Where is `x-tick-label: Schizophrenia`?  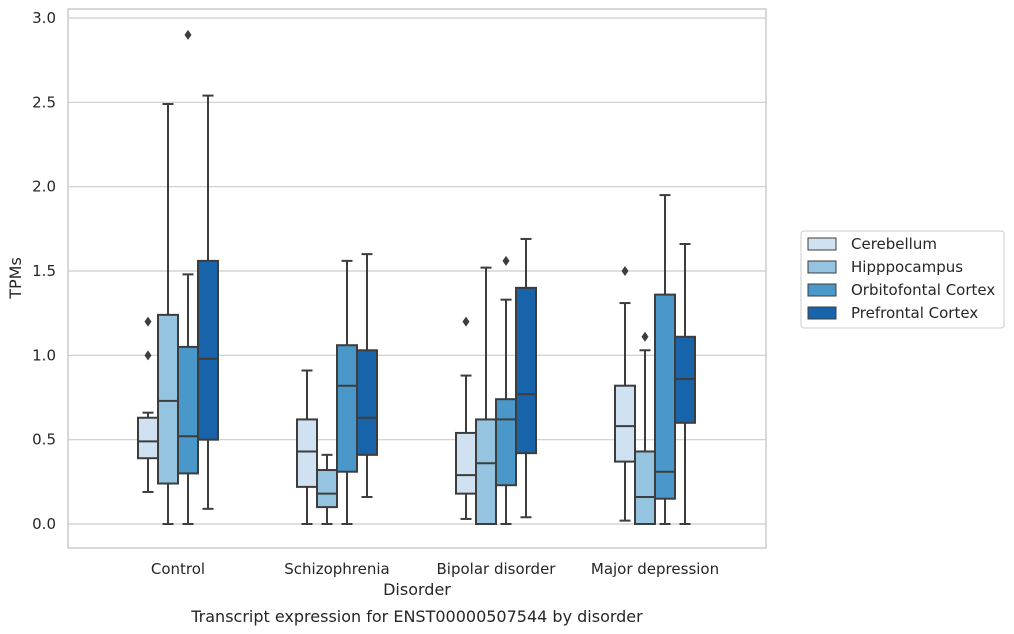
x-tick-label: Schizophrenia is located at coordinates (336, 569).